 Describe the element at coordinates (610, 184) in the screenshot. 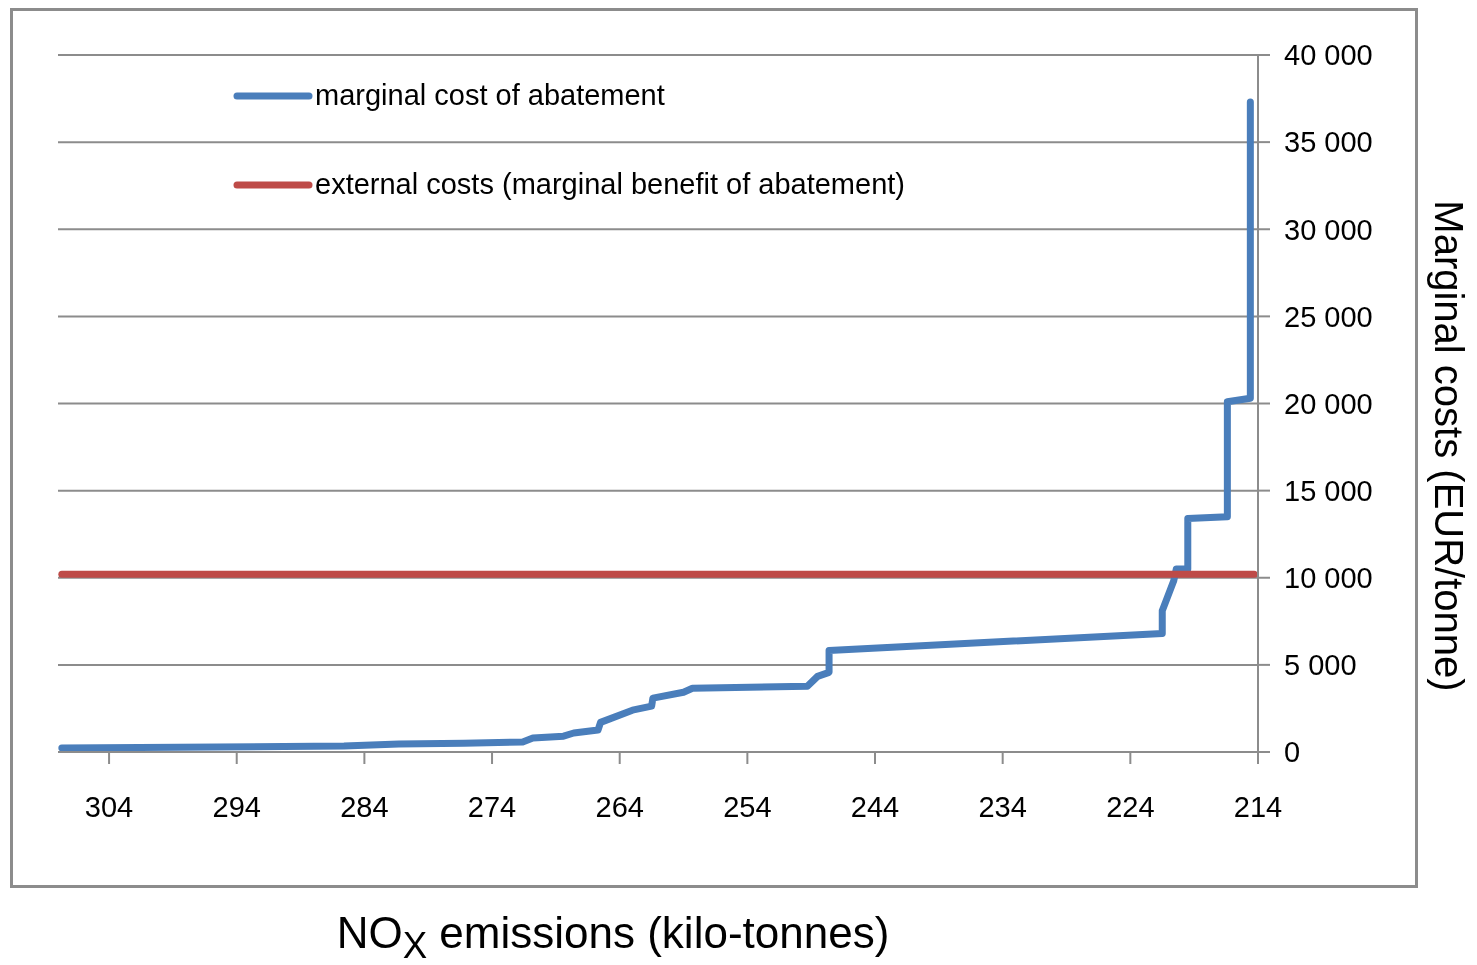

I see `legend-label: external costs (marginal benefit of abatement)` at that location.